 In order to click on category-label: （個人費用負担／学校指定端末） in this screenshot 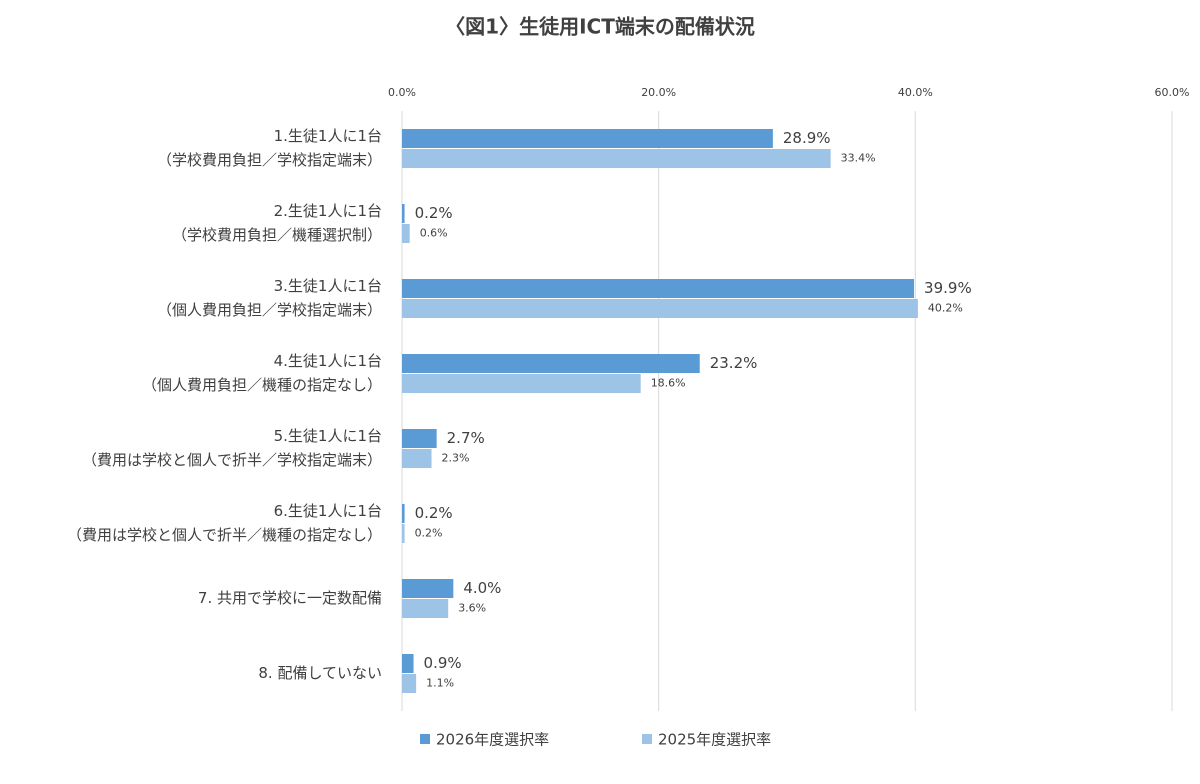, I will do `click(269, 310)`.